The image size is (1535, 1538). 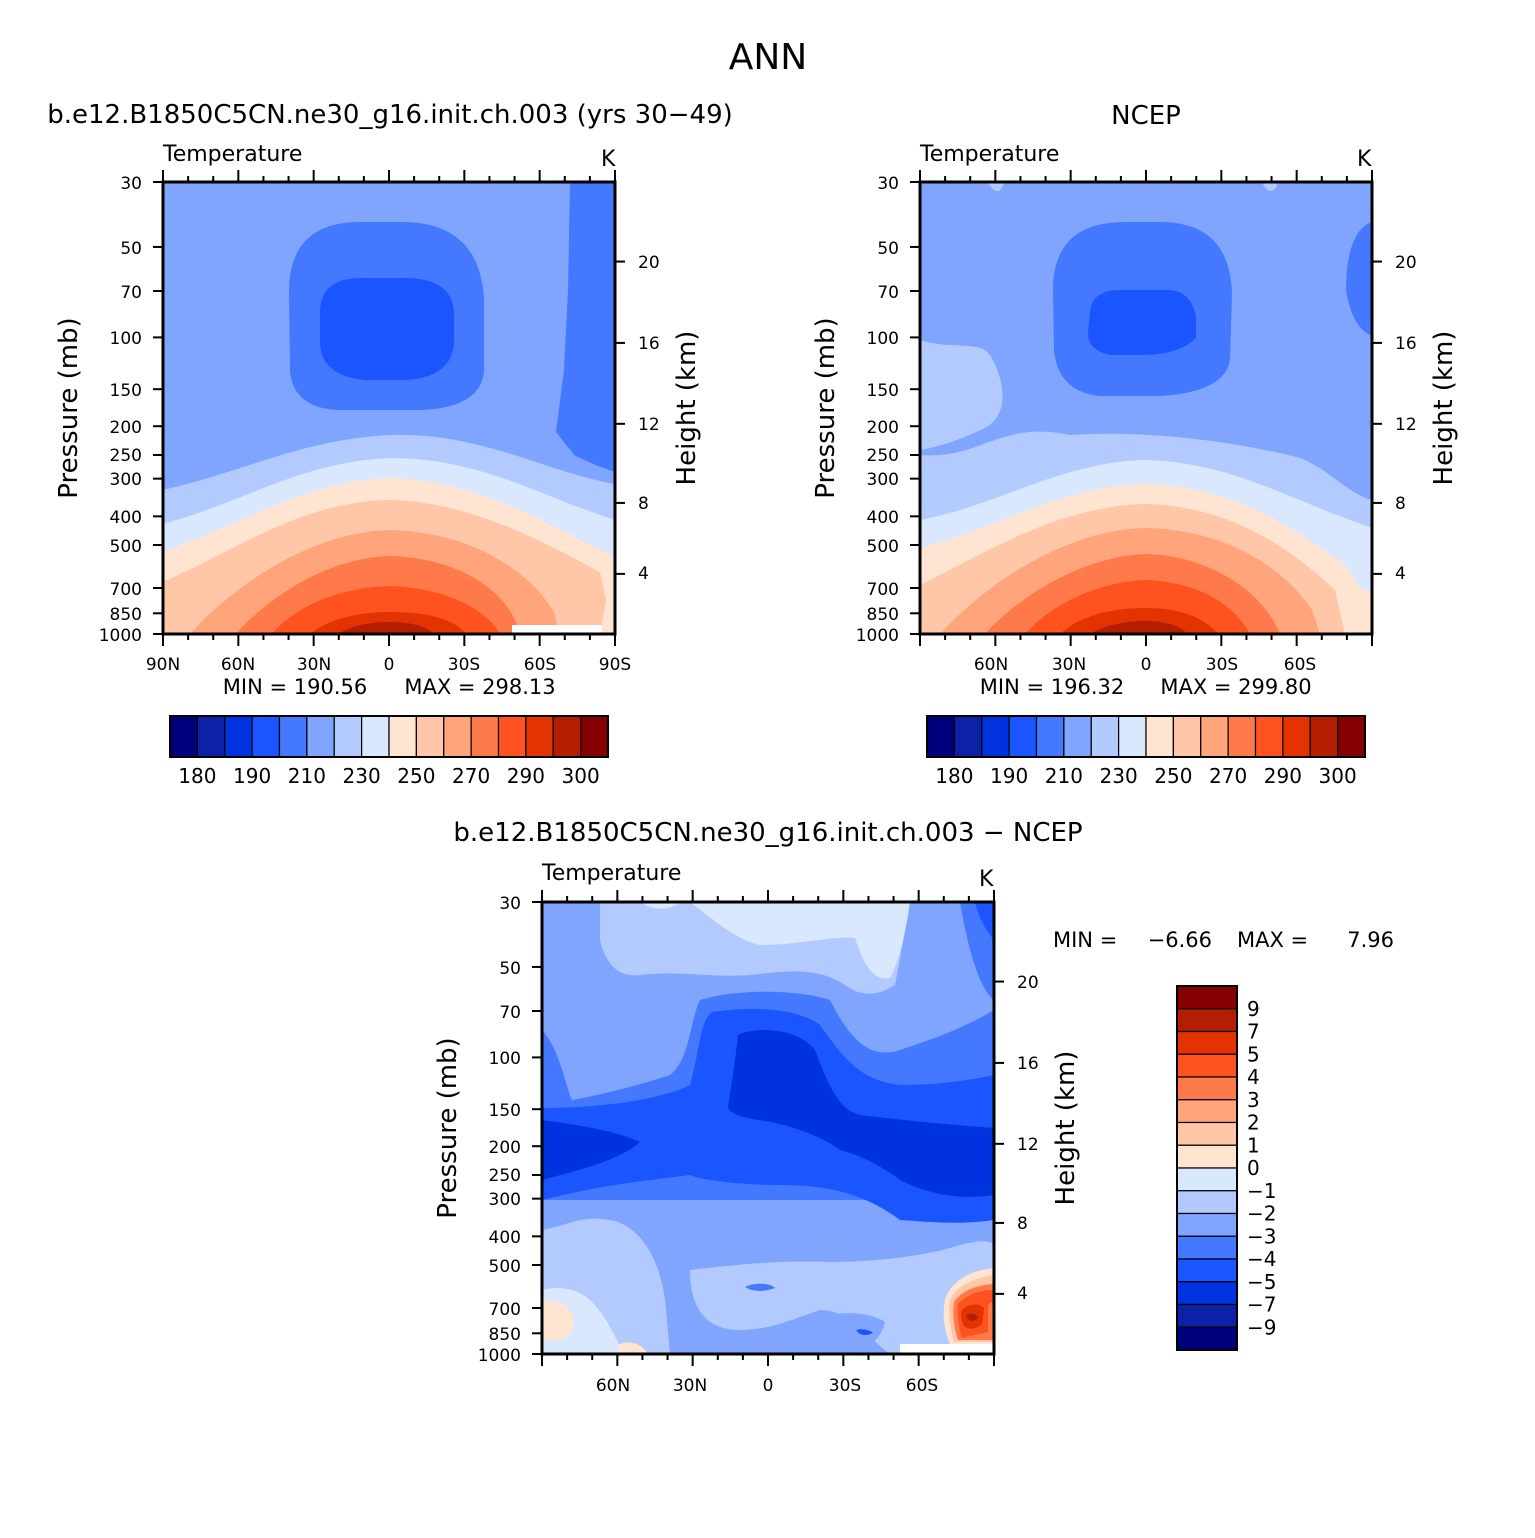 I want to click on obs-colorbar: 180 190 210 230 250 270 290 300, so click(x=1146, y=751).